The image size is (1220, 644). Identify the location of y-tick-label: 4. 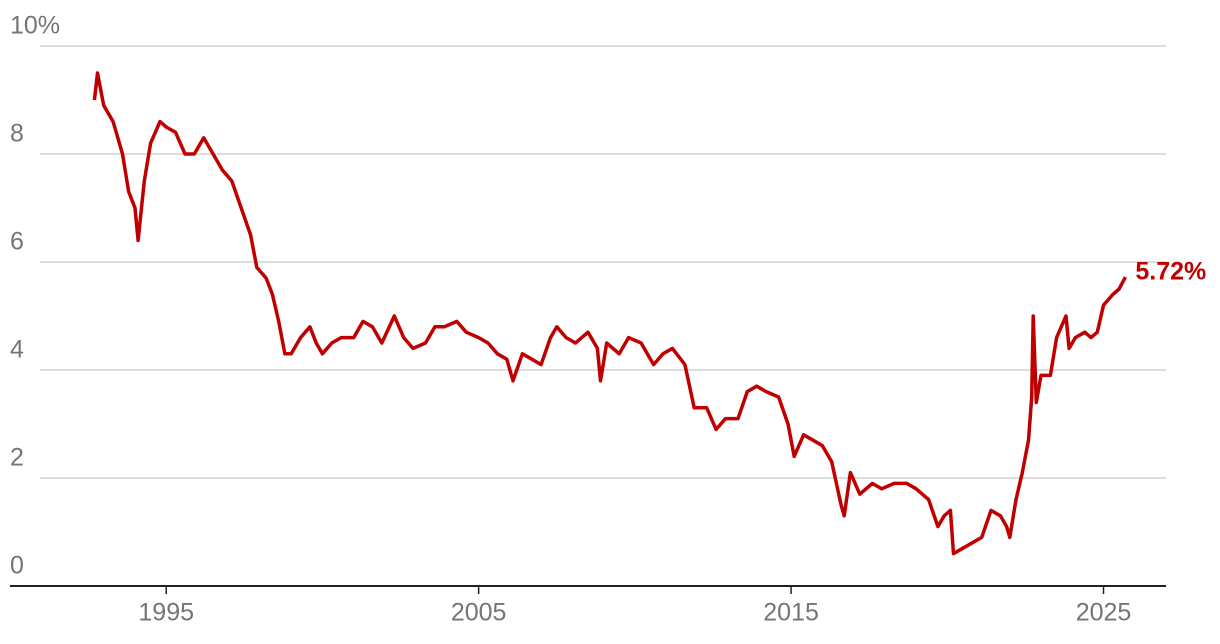
(17, 350).